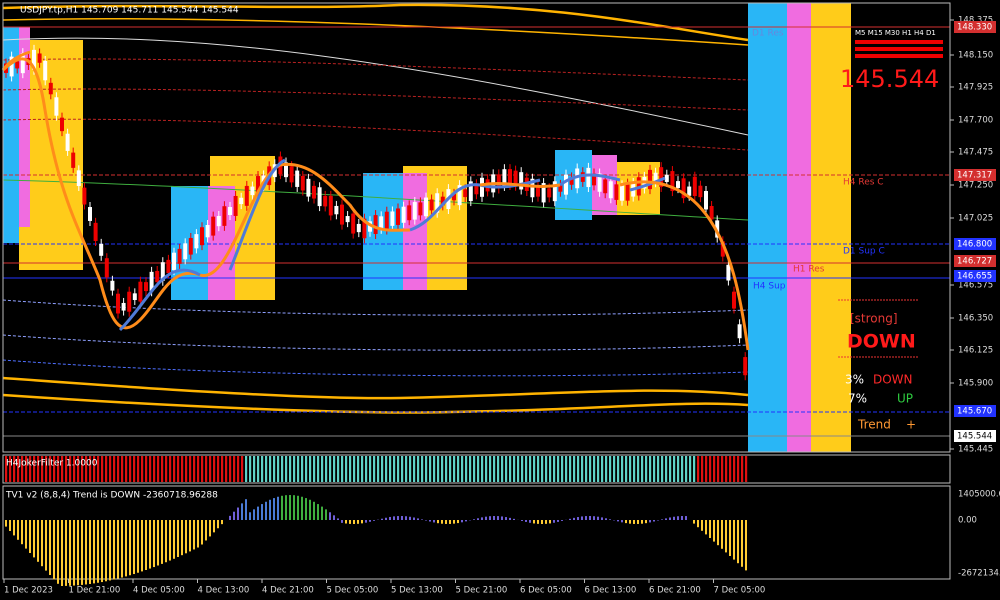  What do you see at coordinates (979, 574) in the screenshot?
I see `indicator-axis-label: -2672134..` at bounding box center [979, 574].